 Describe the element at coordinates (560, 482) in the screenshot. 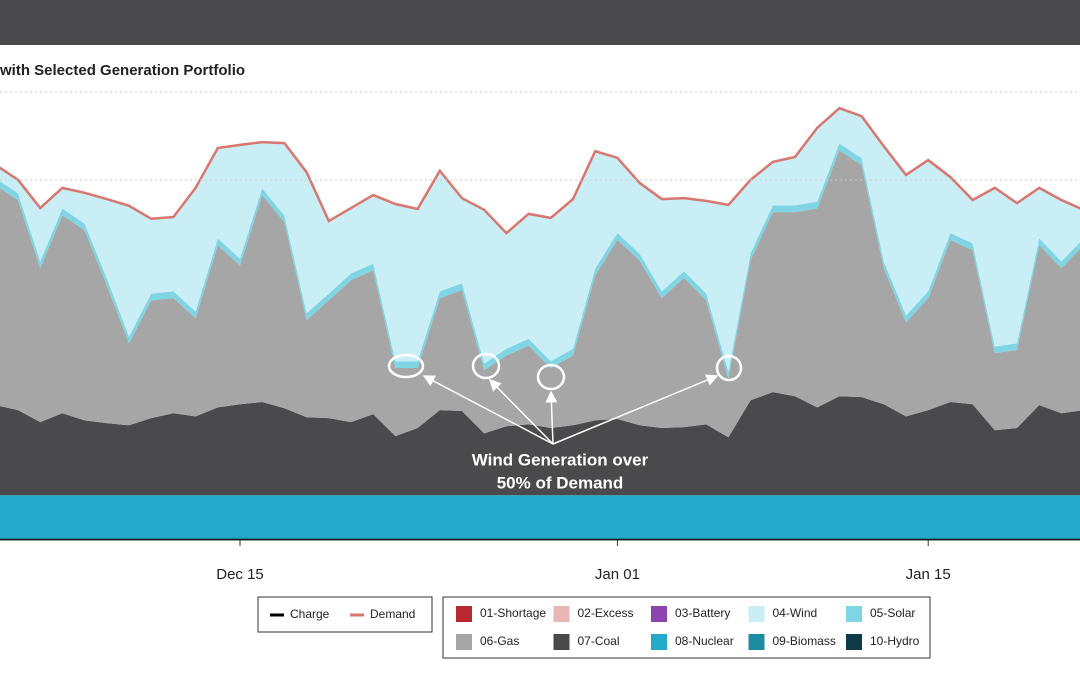

I see `annotation-text: 50% of Demand` at that location.